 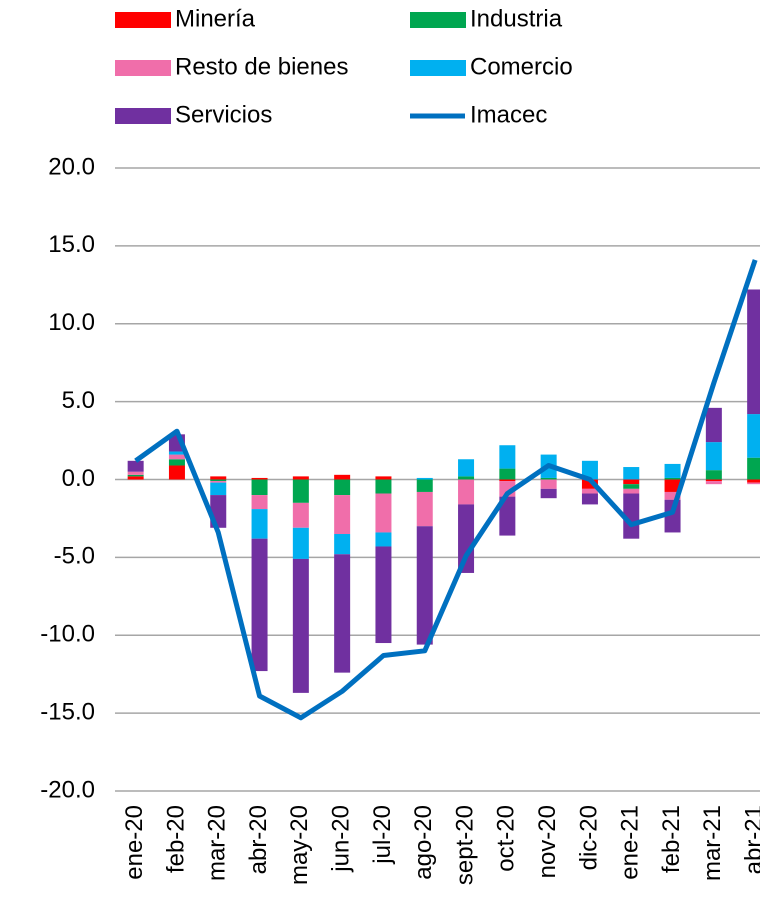 I want to click on x-tick-label: abr-21, so click(x=750, y=839).